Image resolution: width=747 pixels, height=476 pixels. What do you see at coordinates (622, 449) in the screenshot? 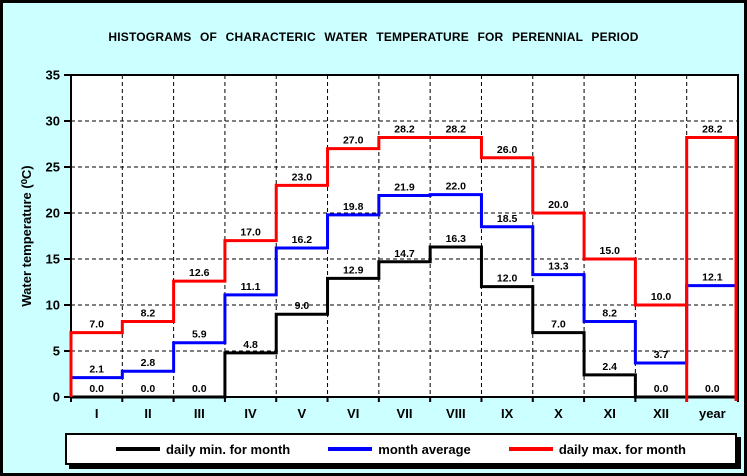
I see `legend-label-daily-max: daily max. for month` at bounding box center [622, 449].